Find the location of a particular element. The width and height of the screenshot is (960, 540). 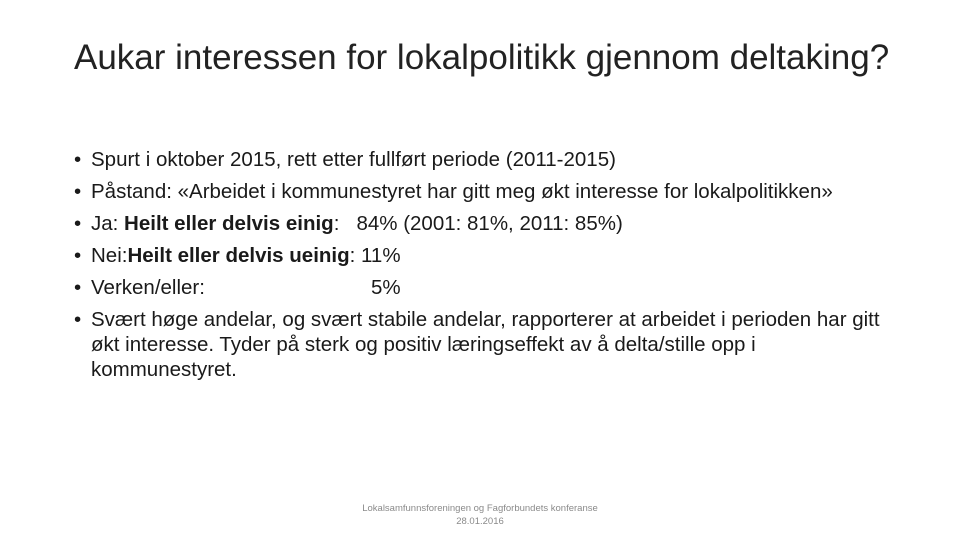

bullet-suffix: : 84% (2001: 81%, 2011: 85%) is located at coordinates (478, 223).